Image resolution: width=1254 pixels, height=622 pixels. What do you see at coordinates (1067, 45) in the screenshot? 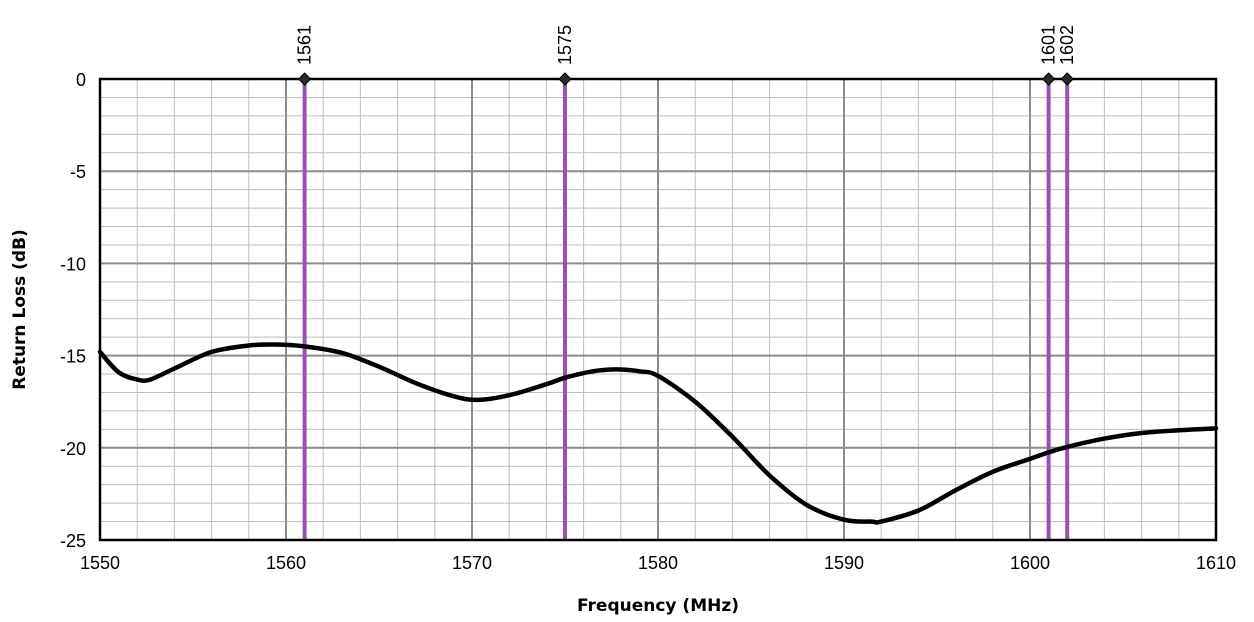
I see `marker-label-1602: 1602` at bounding box center [1067, 45].